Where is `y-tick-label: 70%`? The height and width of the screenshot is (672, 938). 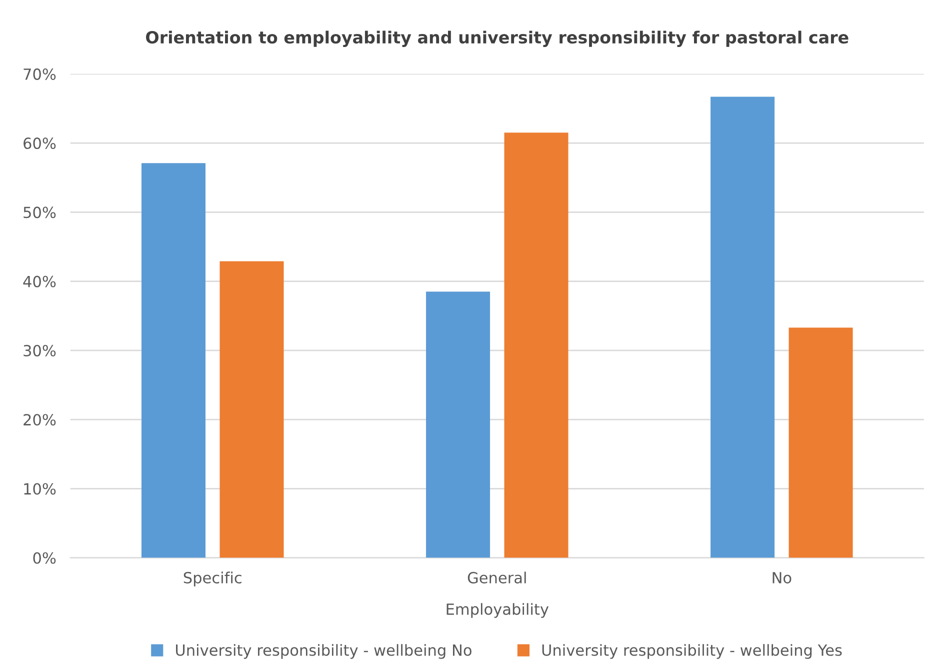 y-tick-label: 70% is located at coordinates (40, 74).